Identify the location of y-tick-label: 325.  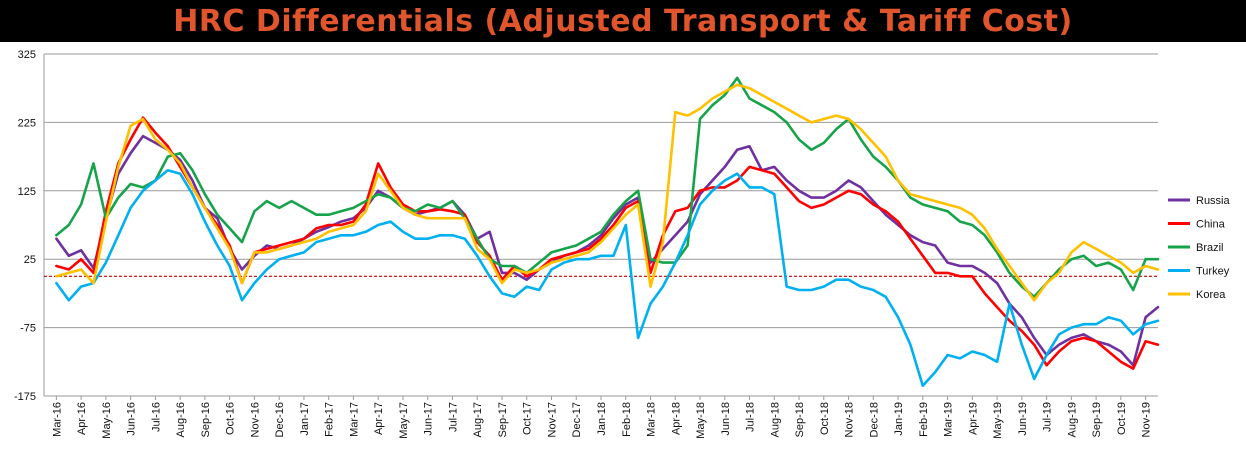
(27, 55).